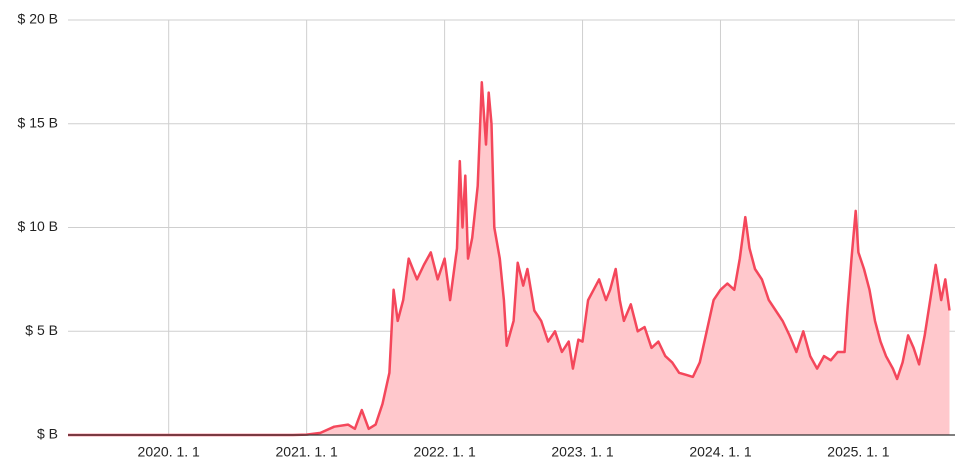 The image size is (966, 470). Describe the element at coordinates (38, 19) in the screenshot. I see `y-tick-label: $ 20 B` at that location.